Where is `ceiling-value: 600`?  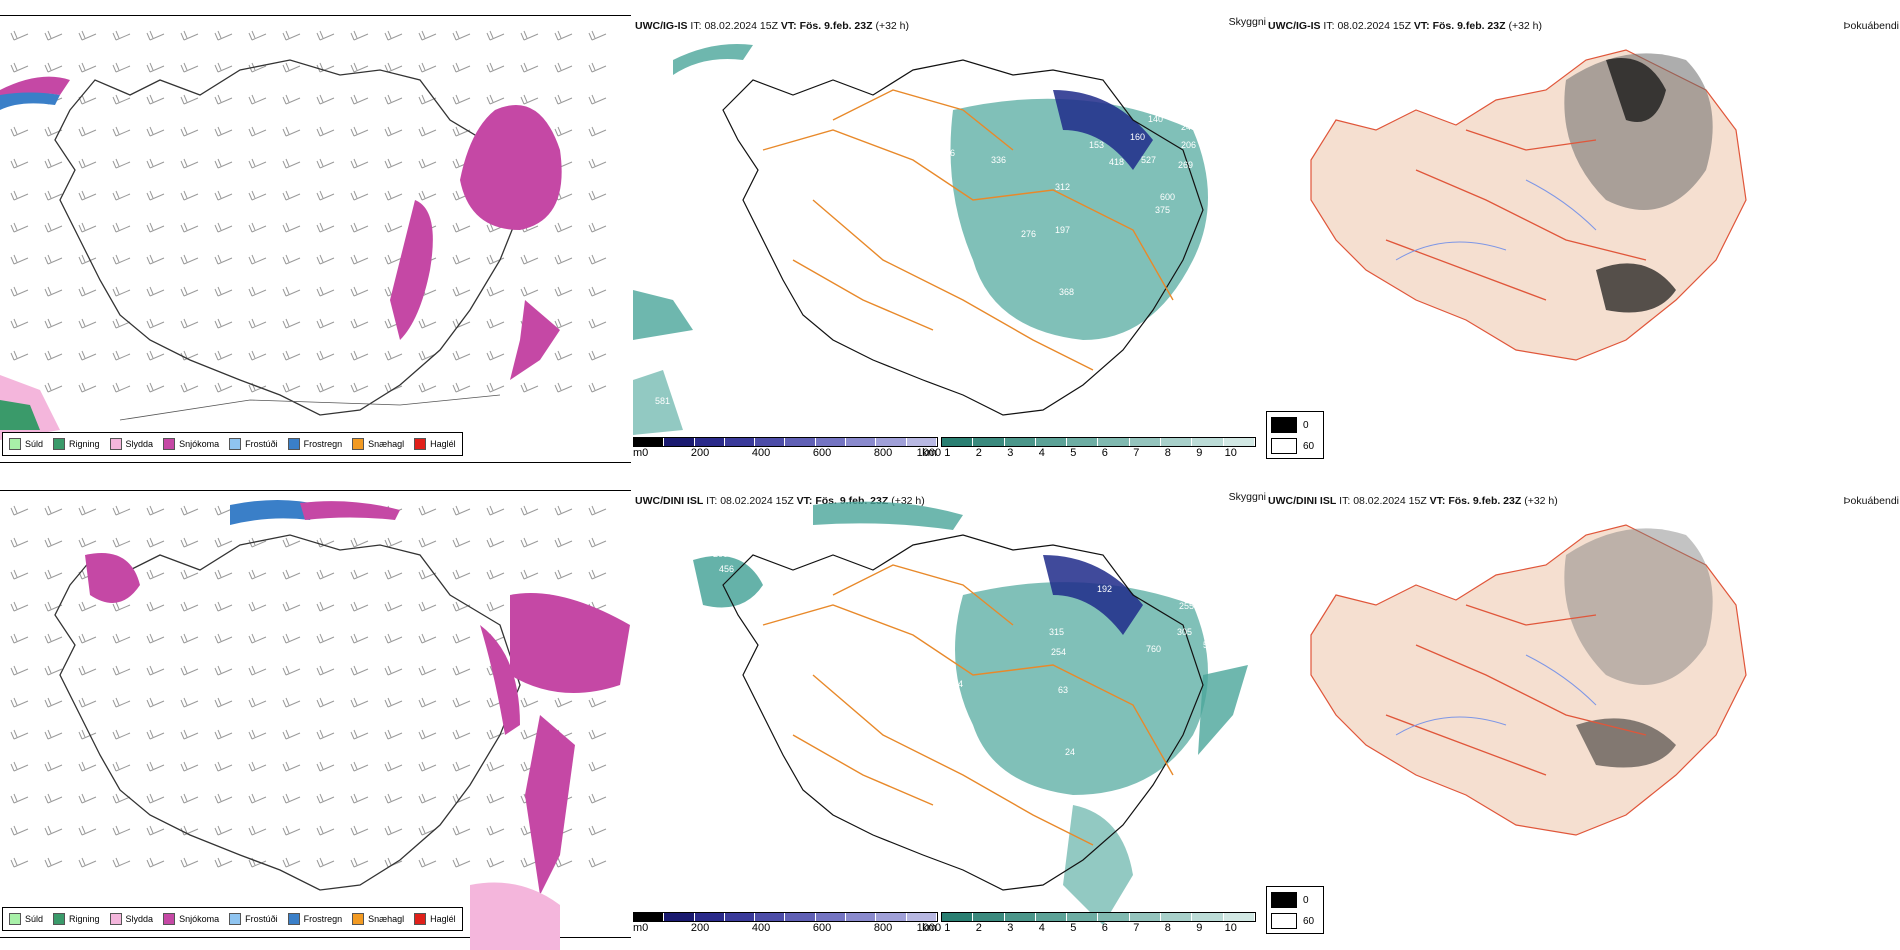 ceiling-value: 600 is located at coordinates (1167, 197).